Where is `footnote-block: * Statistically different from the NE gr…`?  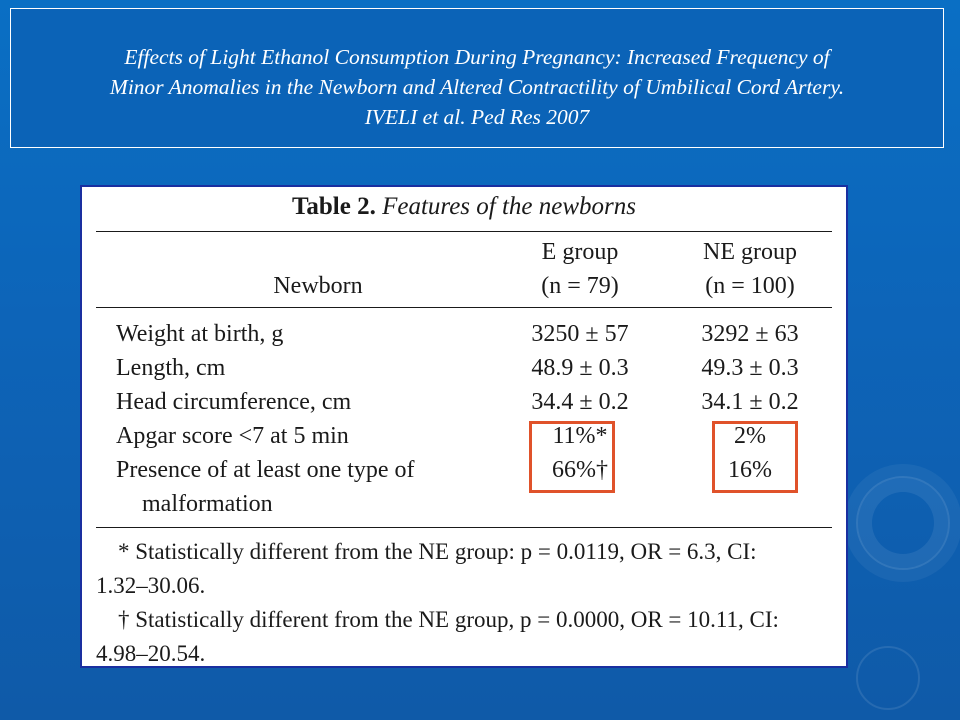
footnote-block: * Statistically different from the NE gr… is located at coordinates (464, 603).